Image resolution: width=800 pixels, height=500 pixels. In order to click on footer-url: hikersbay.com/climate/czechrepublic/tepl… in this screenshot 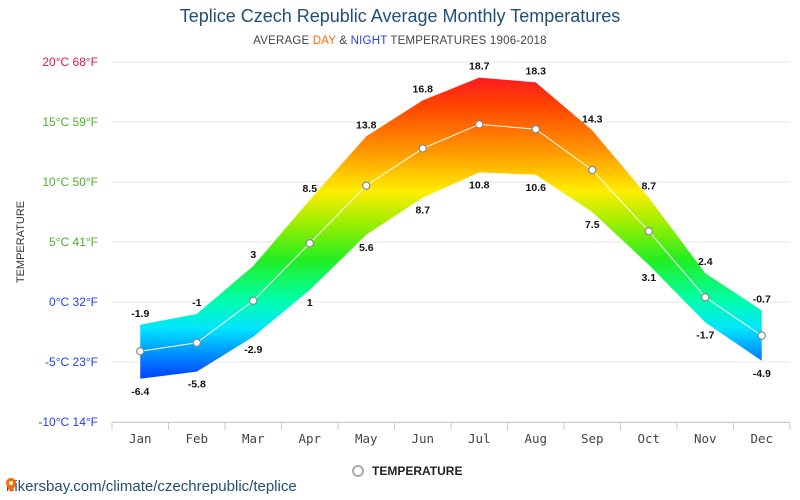, I will do `click(151, 486)`.